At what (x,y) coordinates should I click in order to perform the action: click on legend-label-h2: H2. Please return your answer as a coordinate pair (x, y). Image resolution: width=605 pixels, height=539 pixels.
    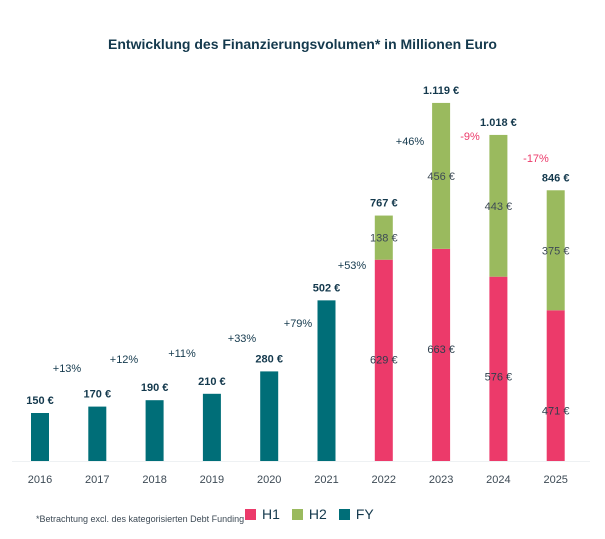
    Looking at the image, I should click on (317, 514).